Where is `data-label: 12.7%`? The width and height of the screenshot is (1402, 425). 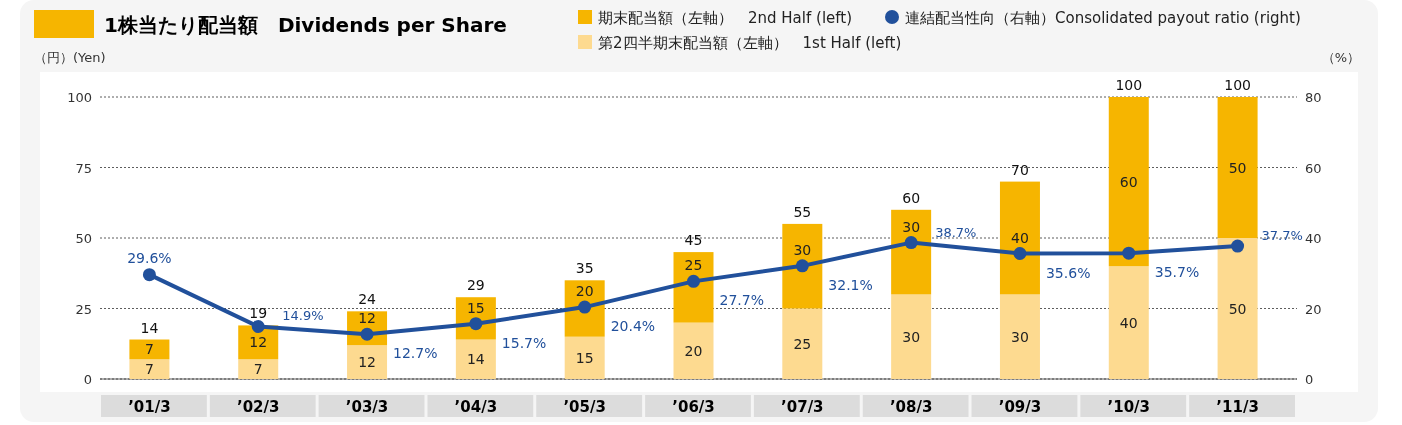
data-label: 12.7% is located at coordinates (415, 353).